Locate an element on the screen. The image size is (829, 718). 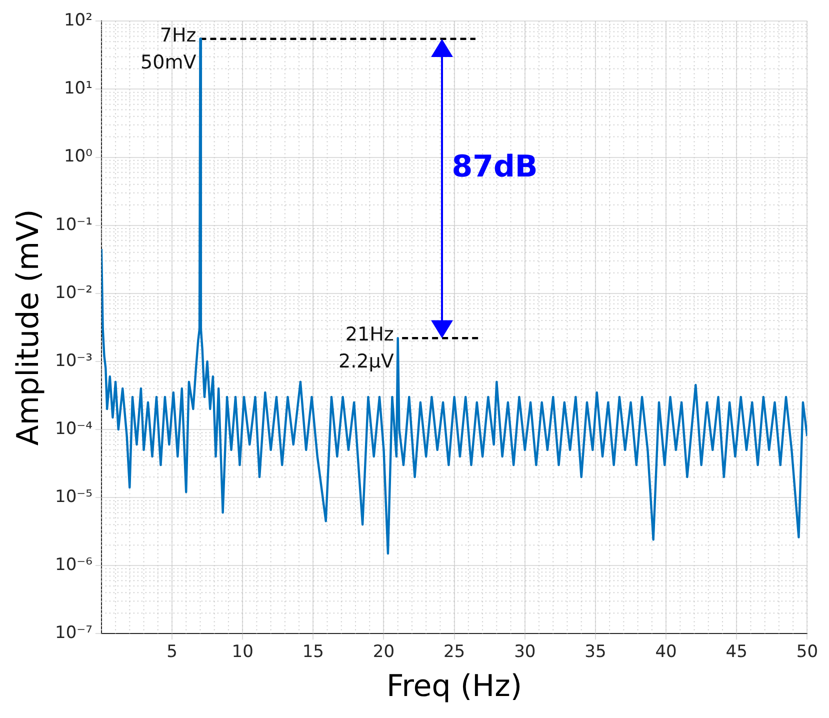
x-tick-label: 5 is located at coordinates (172, 652).